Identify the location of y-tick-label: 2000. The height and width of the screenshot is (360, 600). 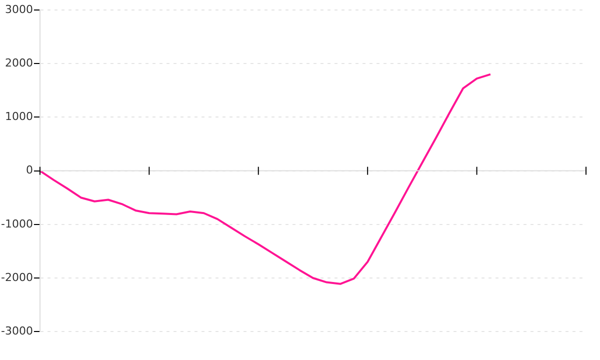
(18, 63).